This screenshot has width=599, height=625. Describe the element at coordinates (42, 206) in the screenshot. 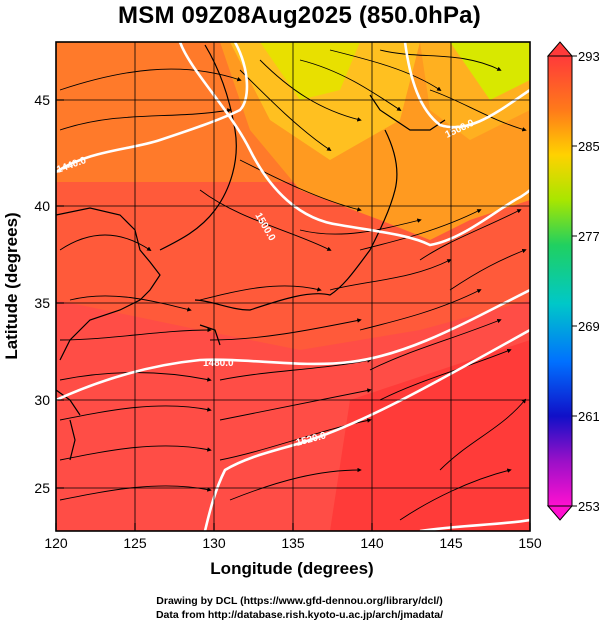

I see `y-tick-label: 40` at that location.